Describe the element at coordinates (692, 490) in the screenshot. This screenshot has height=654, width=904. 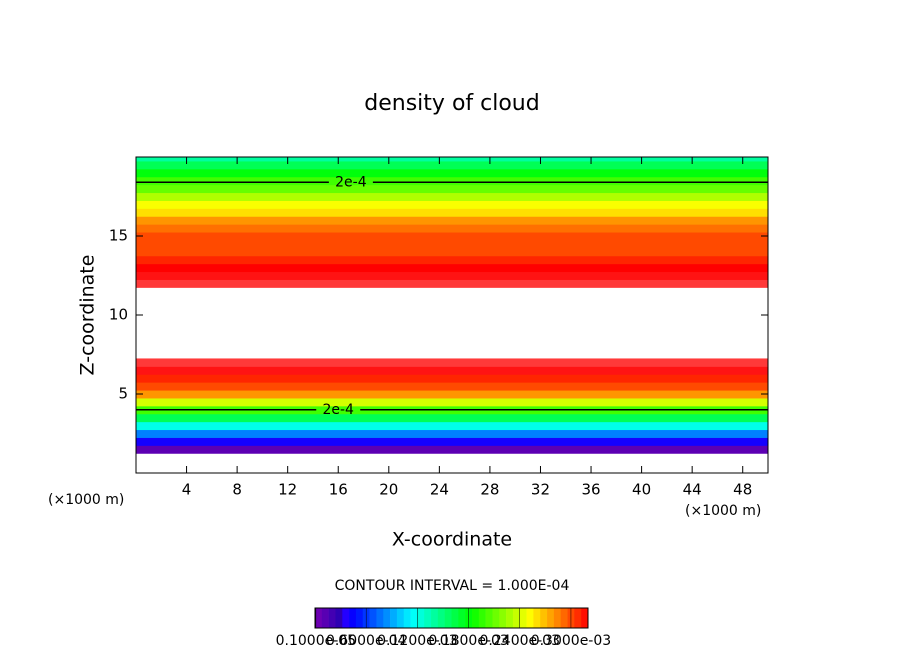
I see `x-tick-label: 44` at that location.